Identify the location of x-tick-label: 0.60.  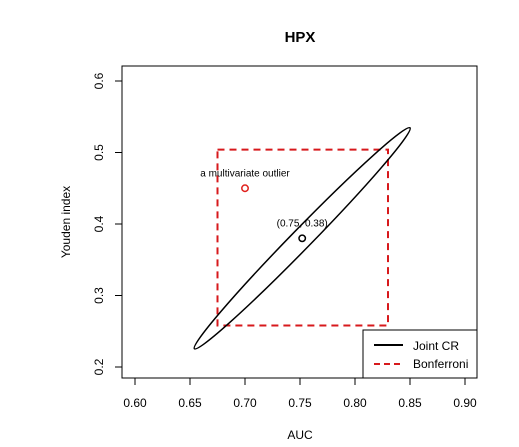
(135, 403).